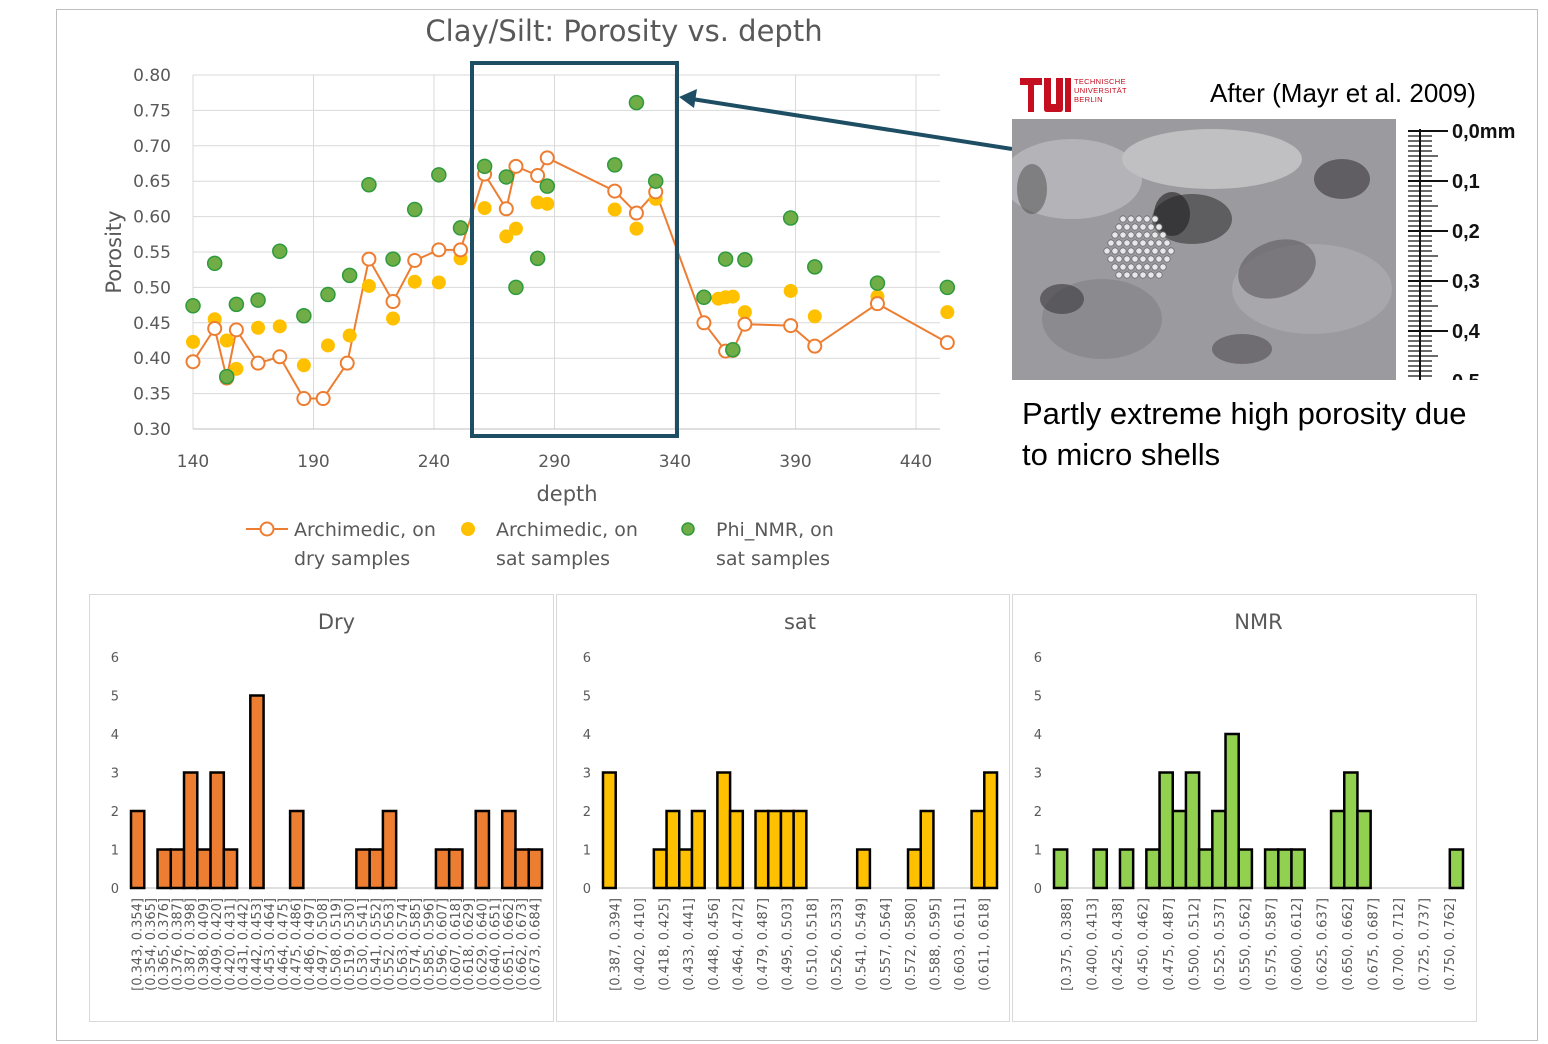 The width and height of the screenshot is (1548, 1044). I want to click on y-tick-label: 0, so click(587, 889).